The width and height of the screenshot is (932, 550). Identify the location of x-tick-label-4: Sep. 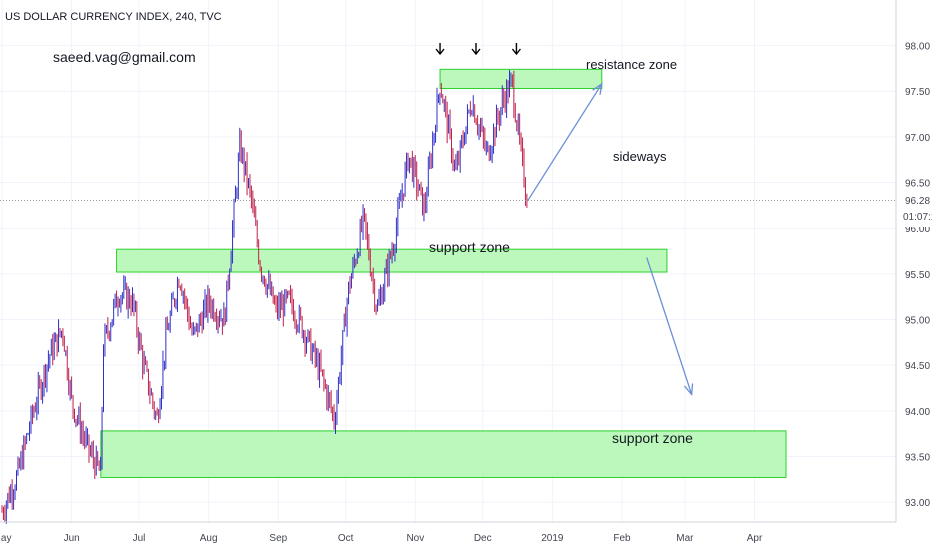
(278, 538).